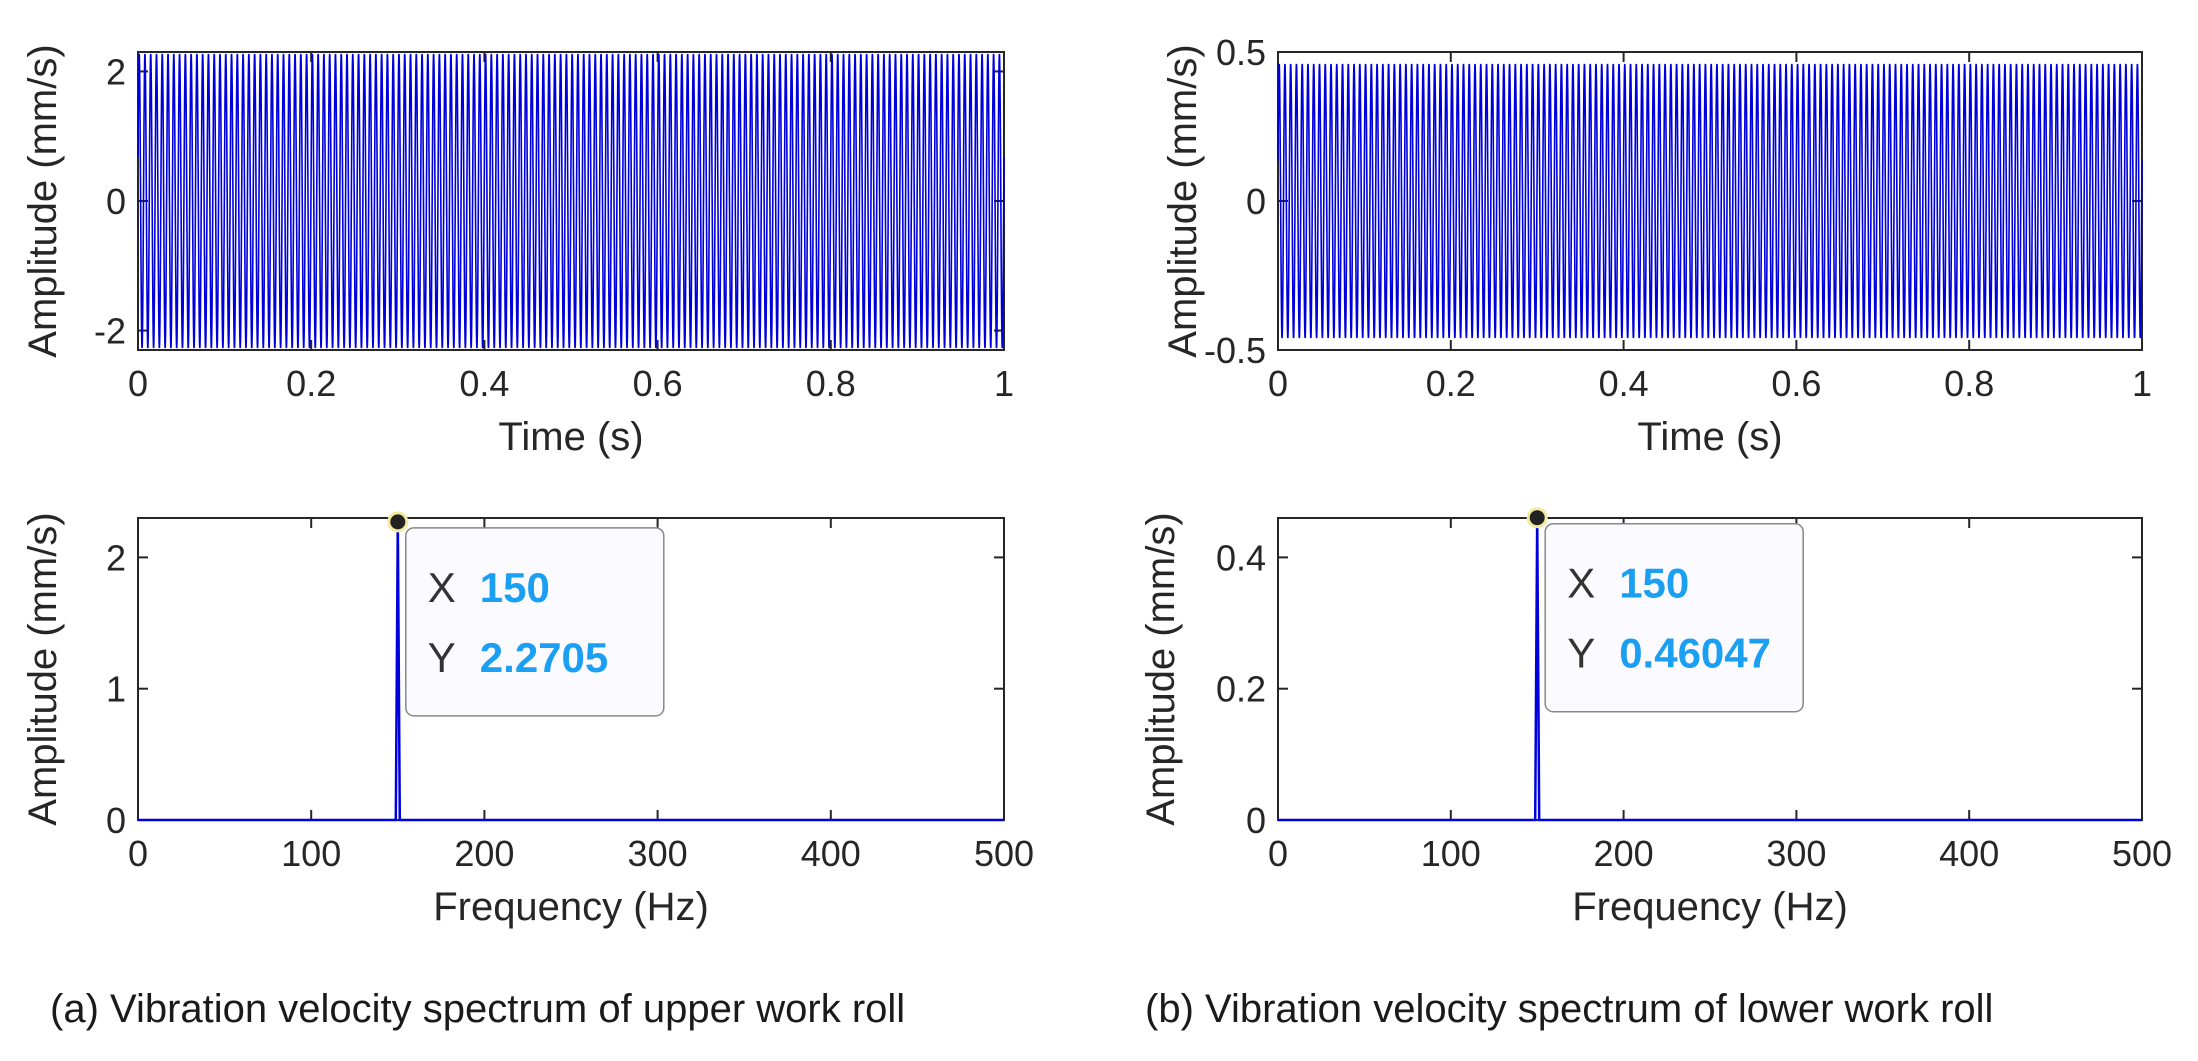 This screenshot has width=2198, height=1061. What do you see at coordinates (1235, 350) in the screenshot?
I see `y-tick-label: -0.5` at bounding box center [1235, 350].